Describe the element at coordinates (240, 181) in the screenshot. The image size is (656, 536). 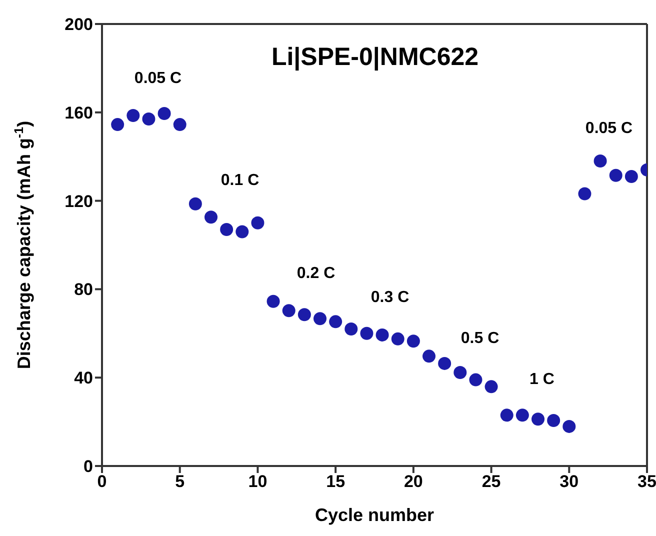
I see `annotation: 0.1 C` at that location.